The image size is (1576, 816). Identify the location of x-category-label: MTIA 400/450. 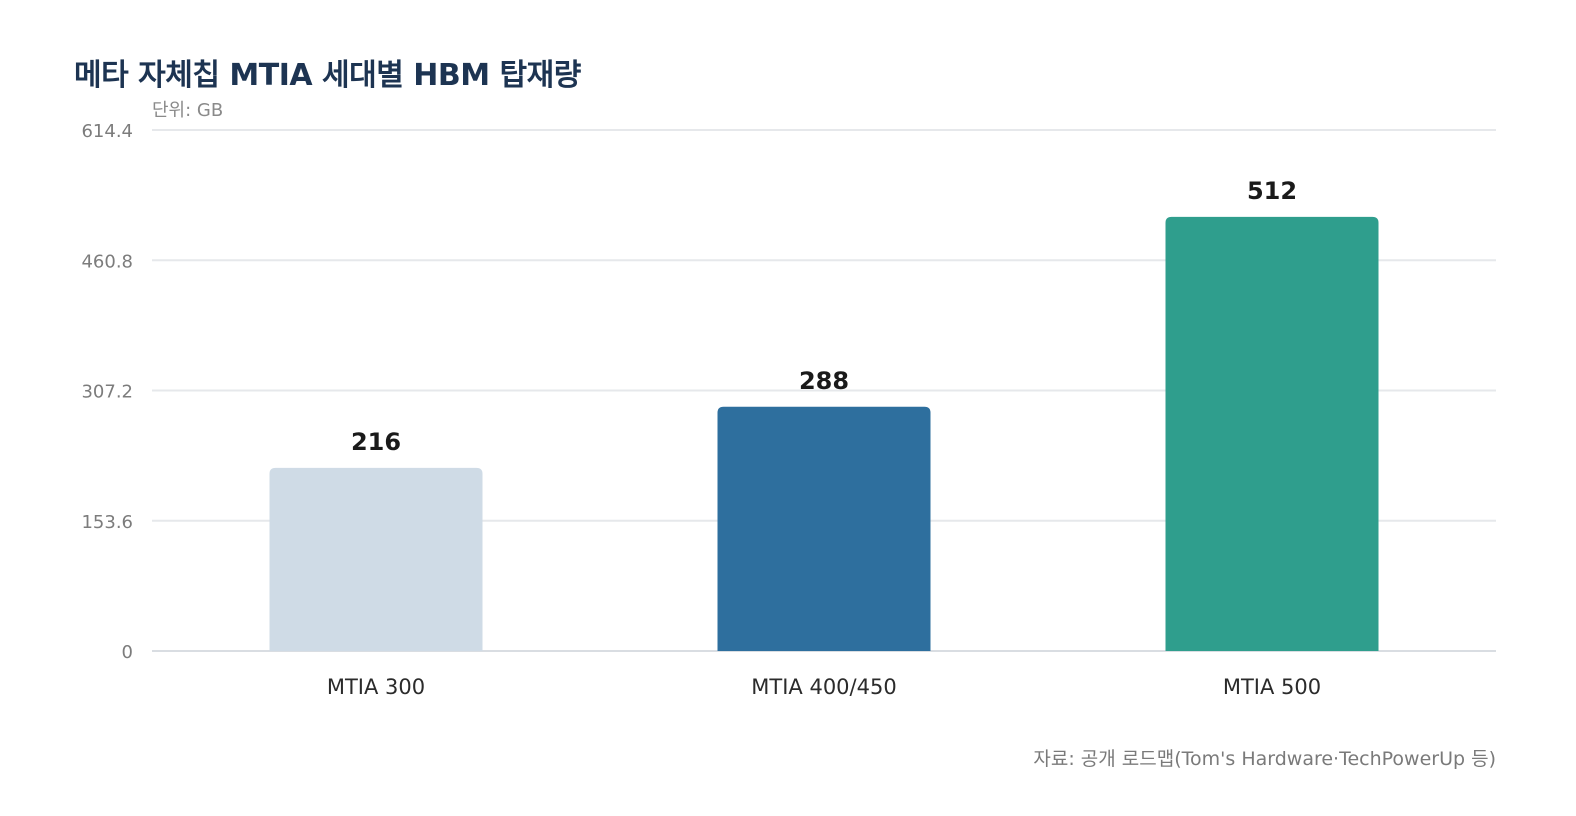
(823, 687).